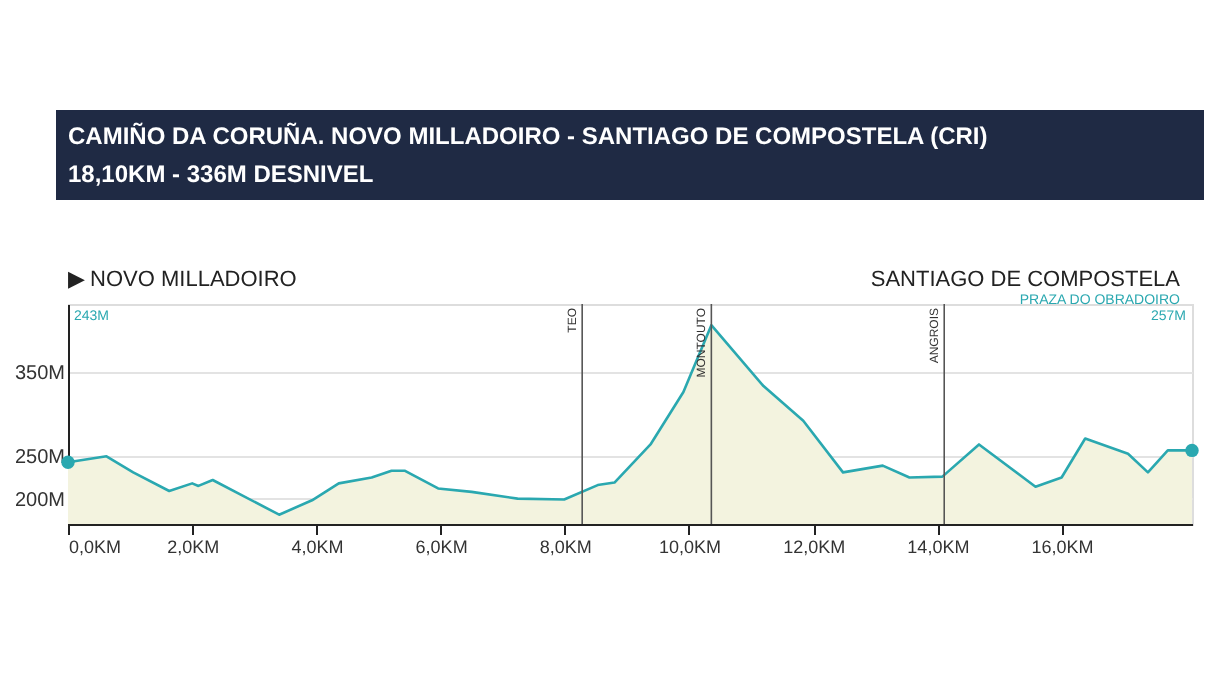 The height and width of the screenshot is (684, 1220). Describe the element at coordinates (193, 547) in the screenshot. I see `x-tick-label: 2,0KM` at that location.